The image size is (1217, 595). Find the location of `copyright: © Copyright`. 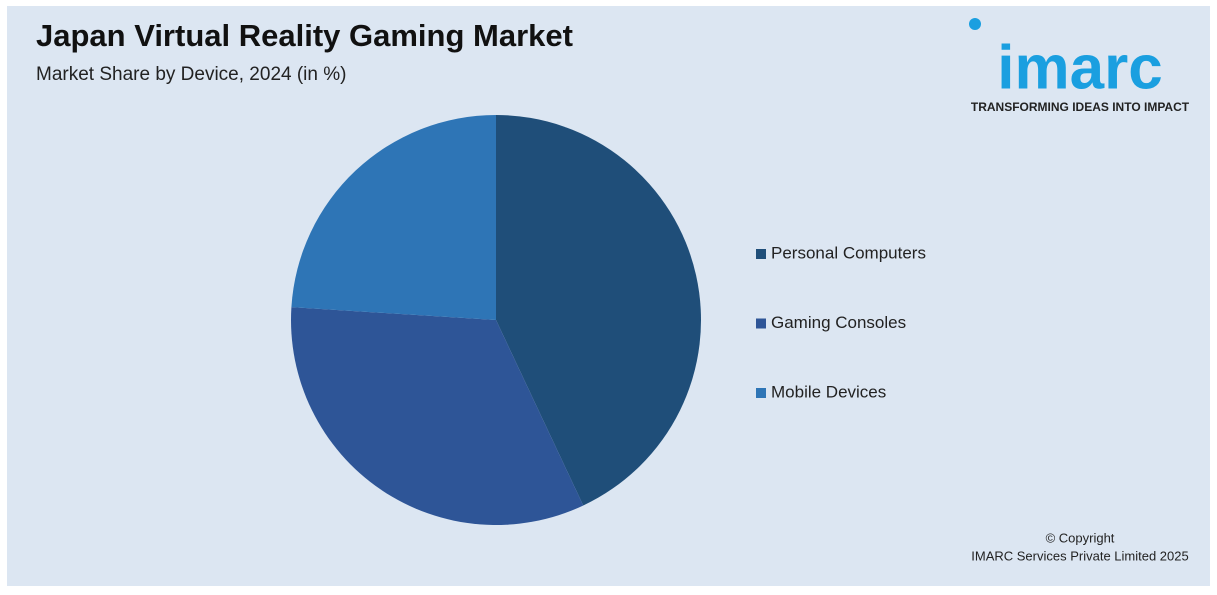

copyright: © Copyright is located at coordinates (1080, 537).